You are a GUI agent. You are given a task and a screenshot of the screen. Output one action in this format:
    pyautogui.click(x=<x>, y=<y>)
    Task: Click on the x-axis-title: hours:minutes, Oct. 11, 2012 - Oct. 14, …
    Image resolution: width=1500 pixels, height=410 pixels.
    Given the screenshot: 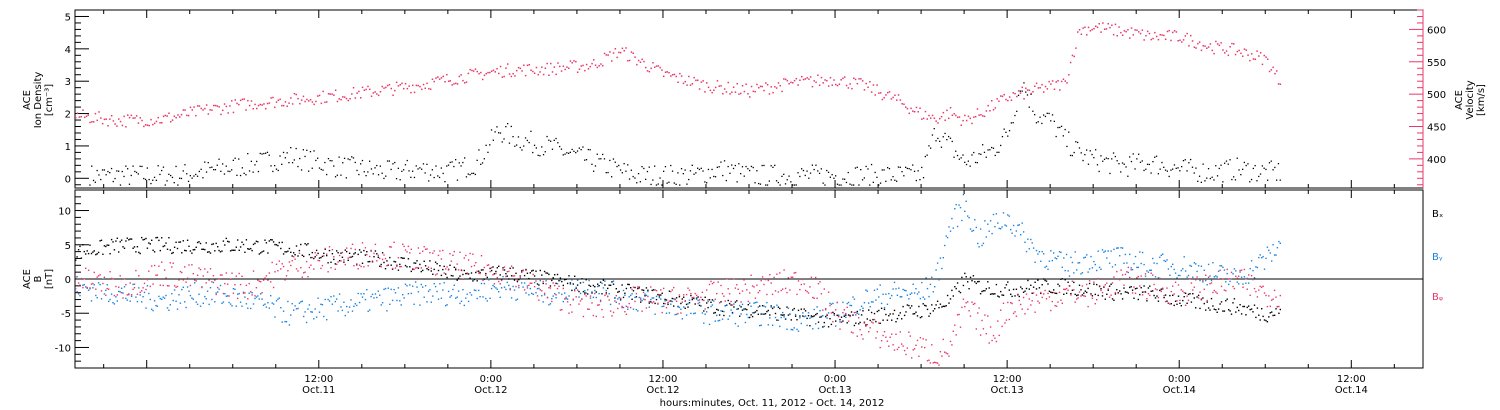 What is the action you would take?
    pyautogui.click(x=772, y=403)
    